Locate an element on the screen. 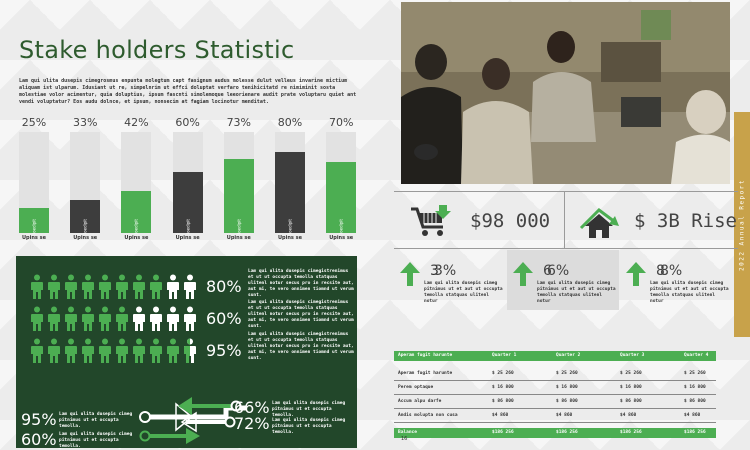 The width and height of the screenshot is (750, 450). stat-row: $98 000 $ 3B Rise is located at coordinates (566, 220).